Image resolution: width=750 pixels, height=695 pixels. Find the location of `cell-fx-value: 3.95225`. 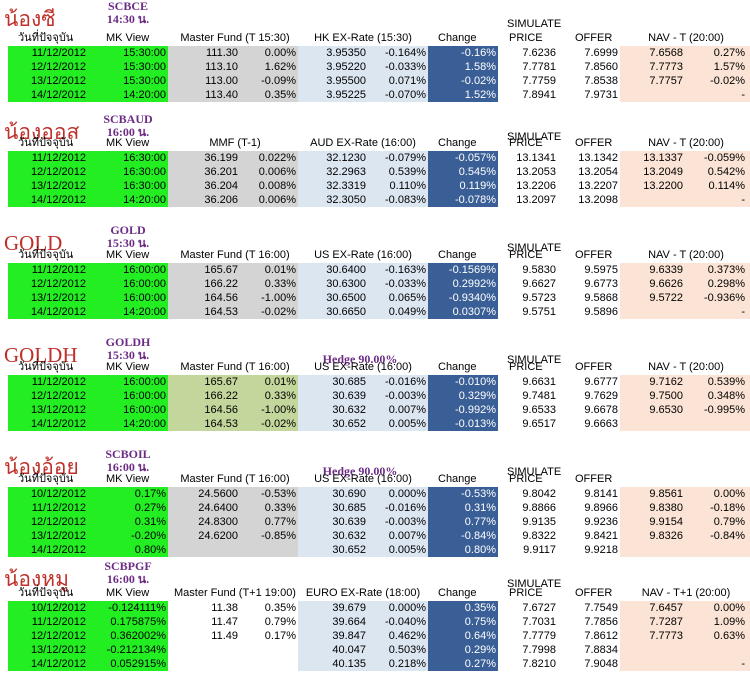

cell-fx-value: 3.95225 is located at coordinates (346, 95).